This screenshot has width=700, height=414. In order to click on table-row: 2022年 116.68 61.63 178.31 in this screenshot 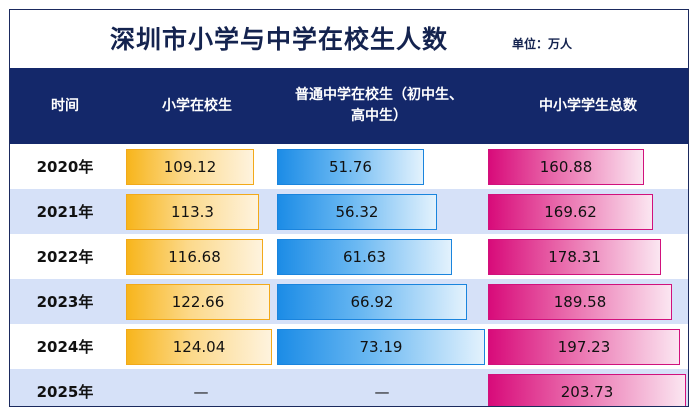, I will do `click(349, 256)`.